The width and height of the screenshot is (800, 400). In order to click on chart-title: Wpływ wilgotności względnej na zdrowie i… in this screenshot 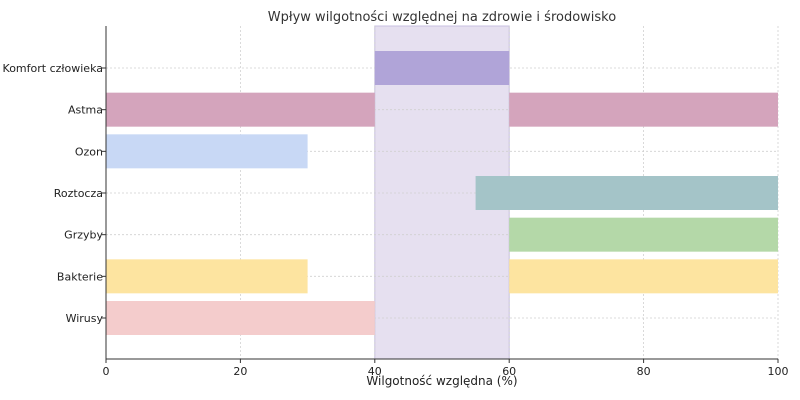, I will do `click(442, 17)`.